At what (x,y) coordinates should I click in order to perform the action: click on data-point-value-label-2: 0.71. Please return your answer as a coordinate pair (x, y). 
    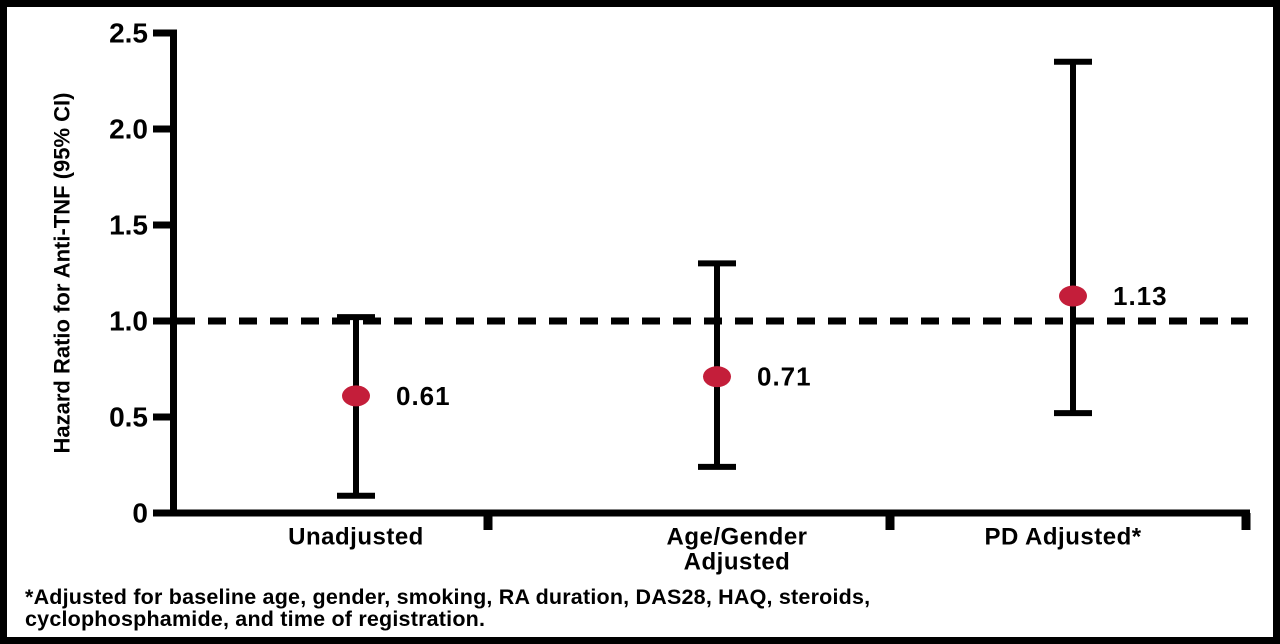
    Looking at the image, I should click on (784, 377).